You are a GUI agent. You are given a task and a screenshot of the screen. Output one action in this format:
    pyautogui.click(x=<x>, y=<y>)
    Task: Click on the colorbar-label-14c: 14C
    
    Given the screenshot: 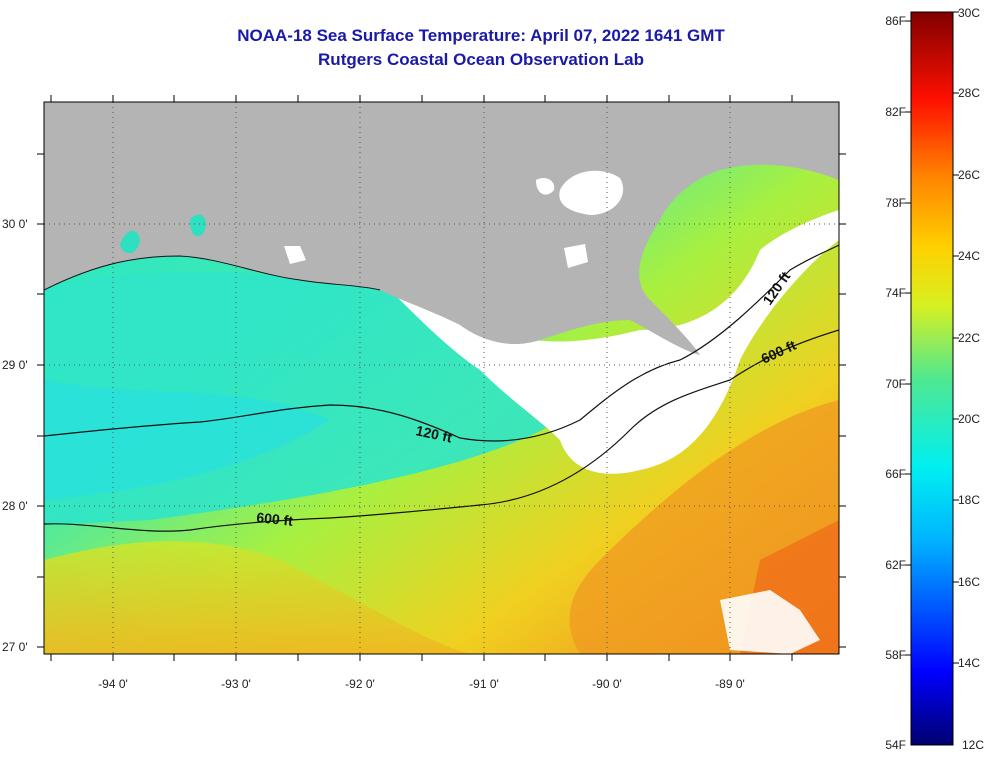 What is the action you would take?
    pyautogui.click(x=969, y=663)
    